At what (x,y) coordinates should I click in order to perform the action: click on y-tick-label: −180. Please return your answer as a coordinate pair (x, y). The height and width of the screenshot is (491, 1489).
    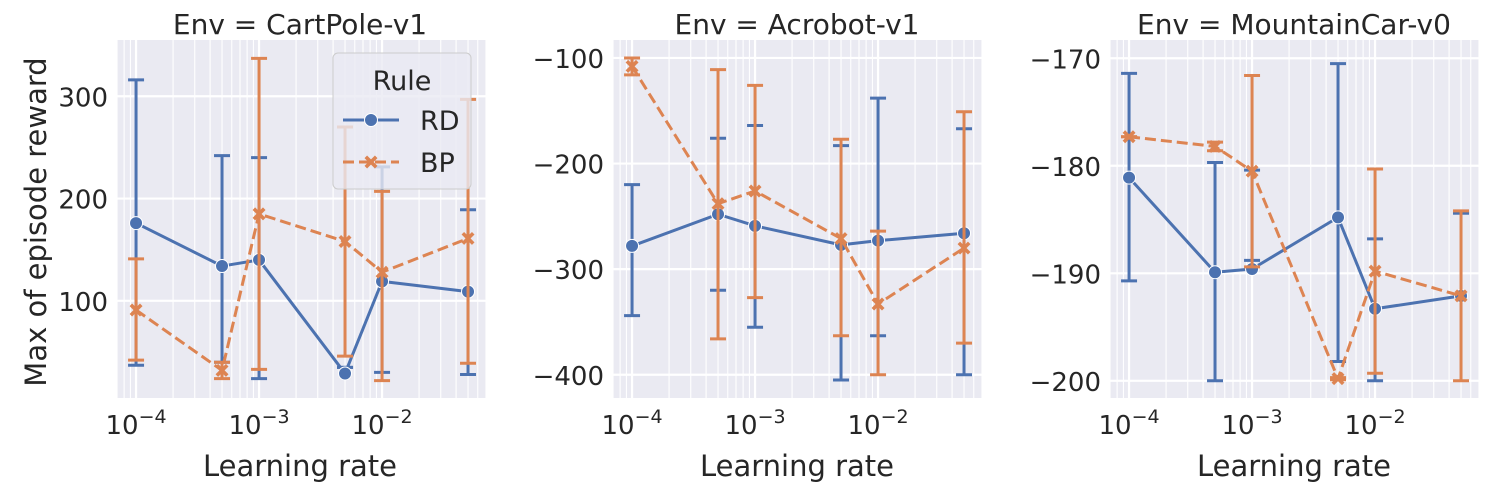
    Looking at the image, I should click on (1065, 168).